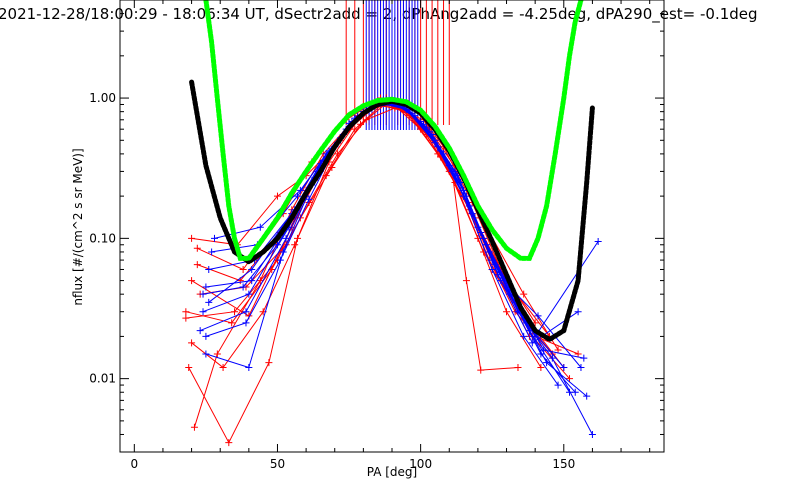 The height and width of the screenshot is (500, 800). I want to click on x-tick-label: 150, so click(563, 464).